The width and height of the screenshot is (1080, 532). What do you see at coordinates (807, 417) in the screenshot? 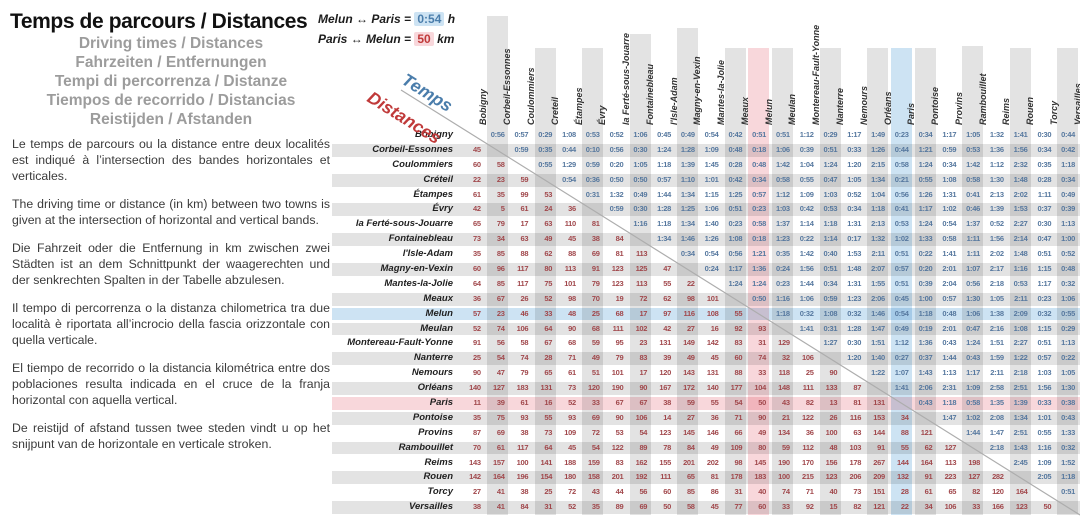
I see `cell-distance-km: 122` at bounding box center [807, 417].